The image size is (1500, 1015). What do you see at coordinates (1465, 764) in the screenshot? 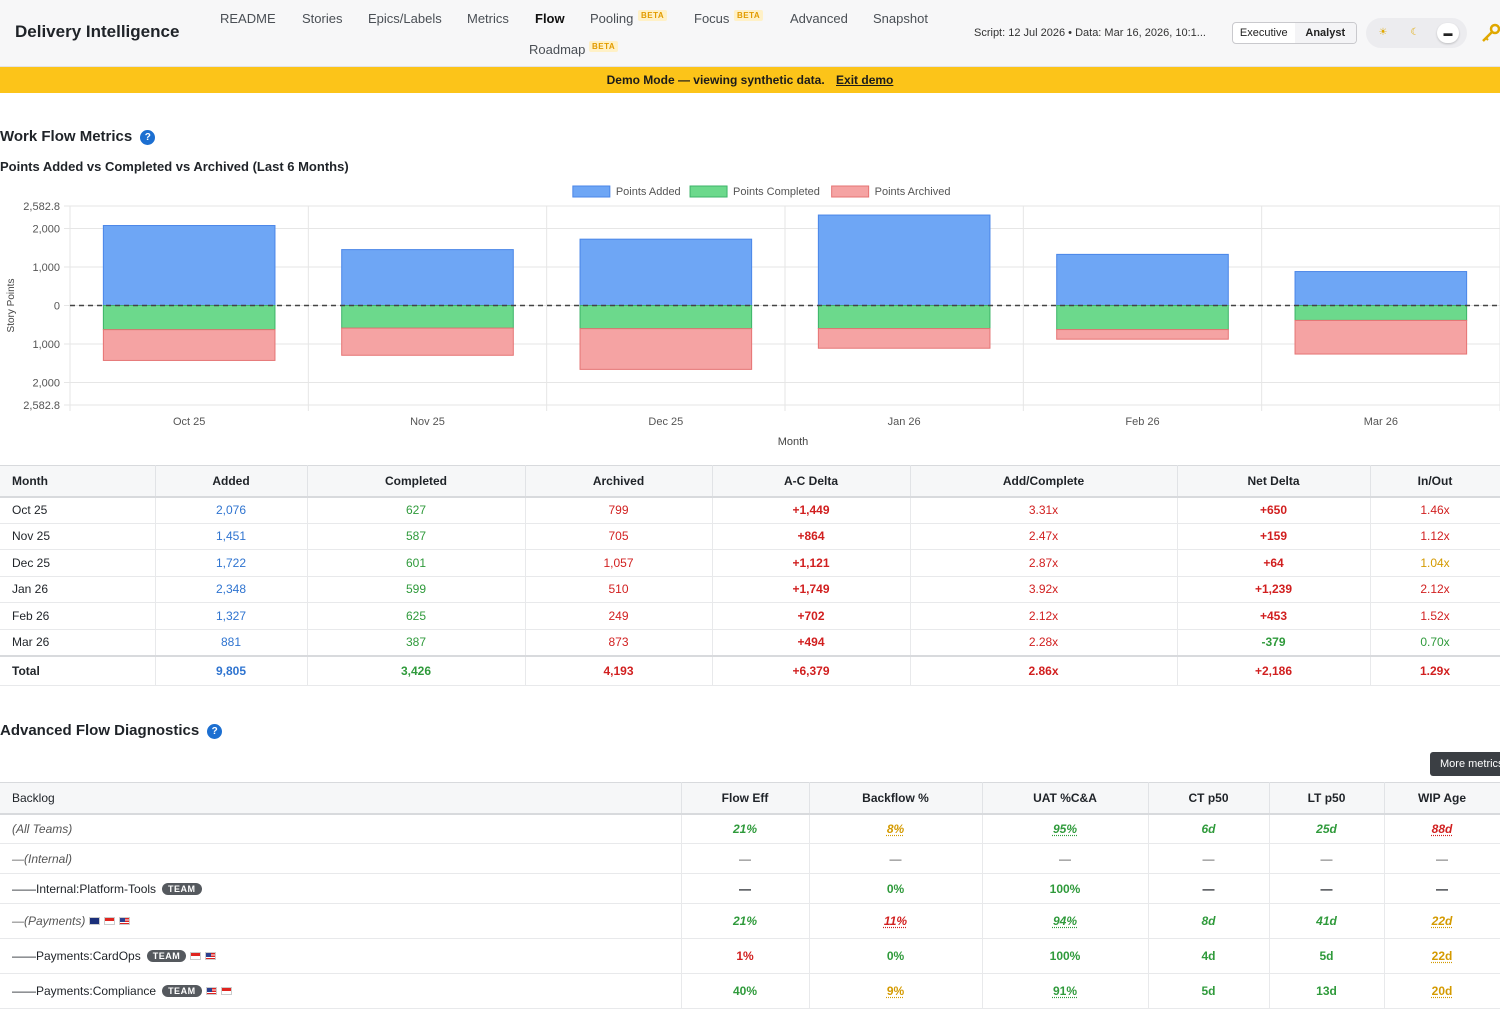
I see `more-metrics-button: More metrics` at bounding box center [1465, 764].